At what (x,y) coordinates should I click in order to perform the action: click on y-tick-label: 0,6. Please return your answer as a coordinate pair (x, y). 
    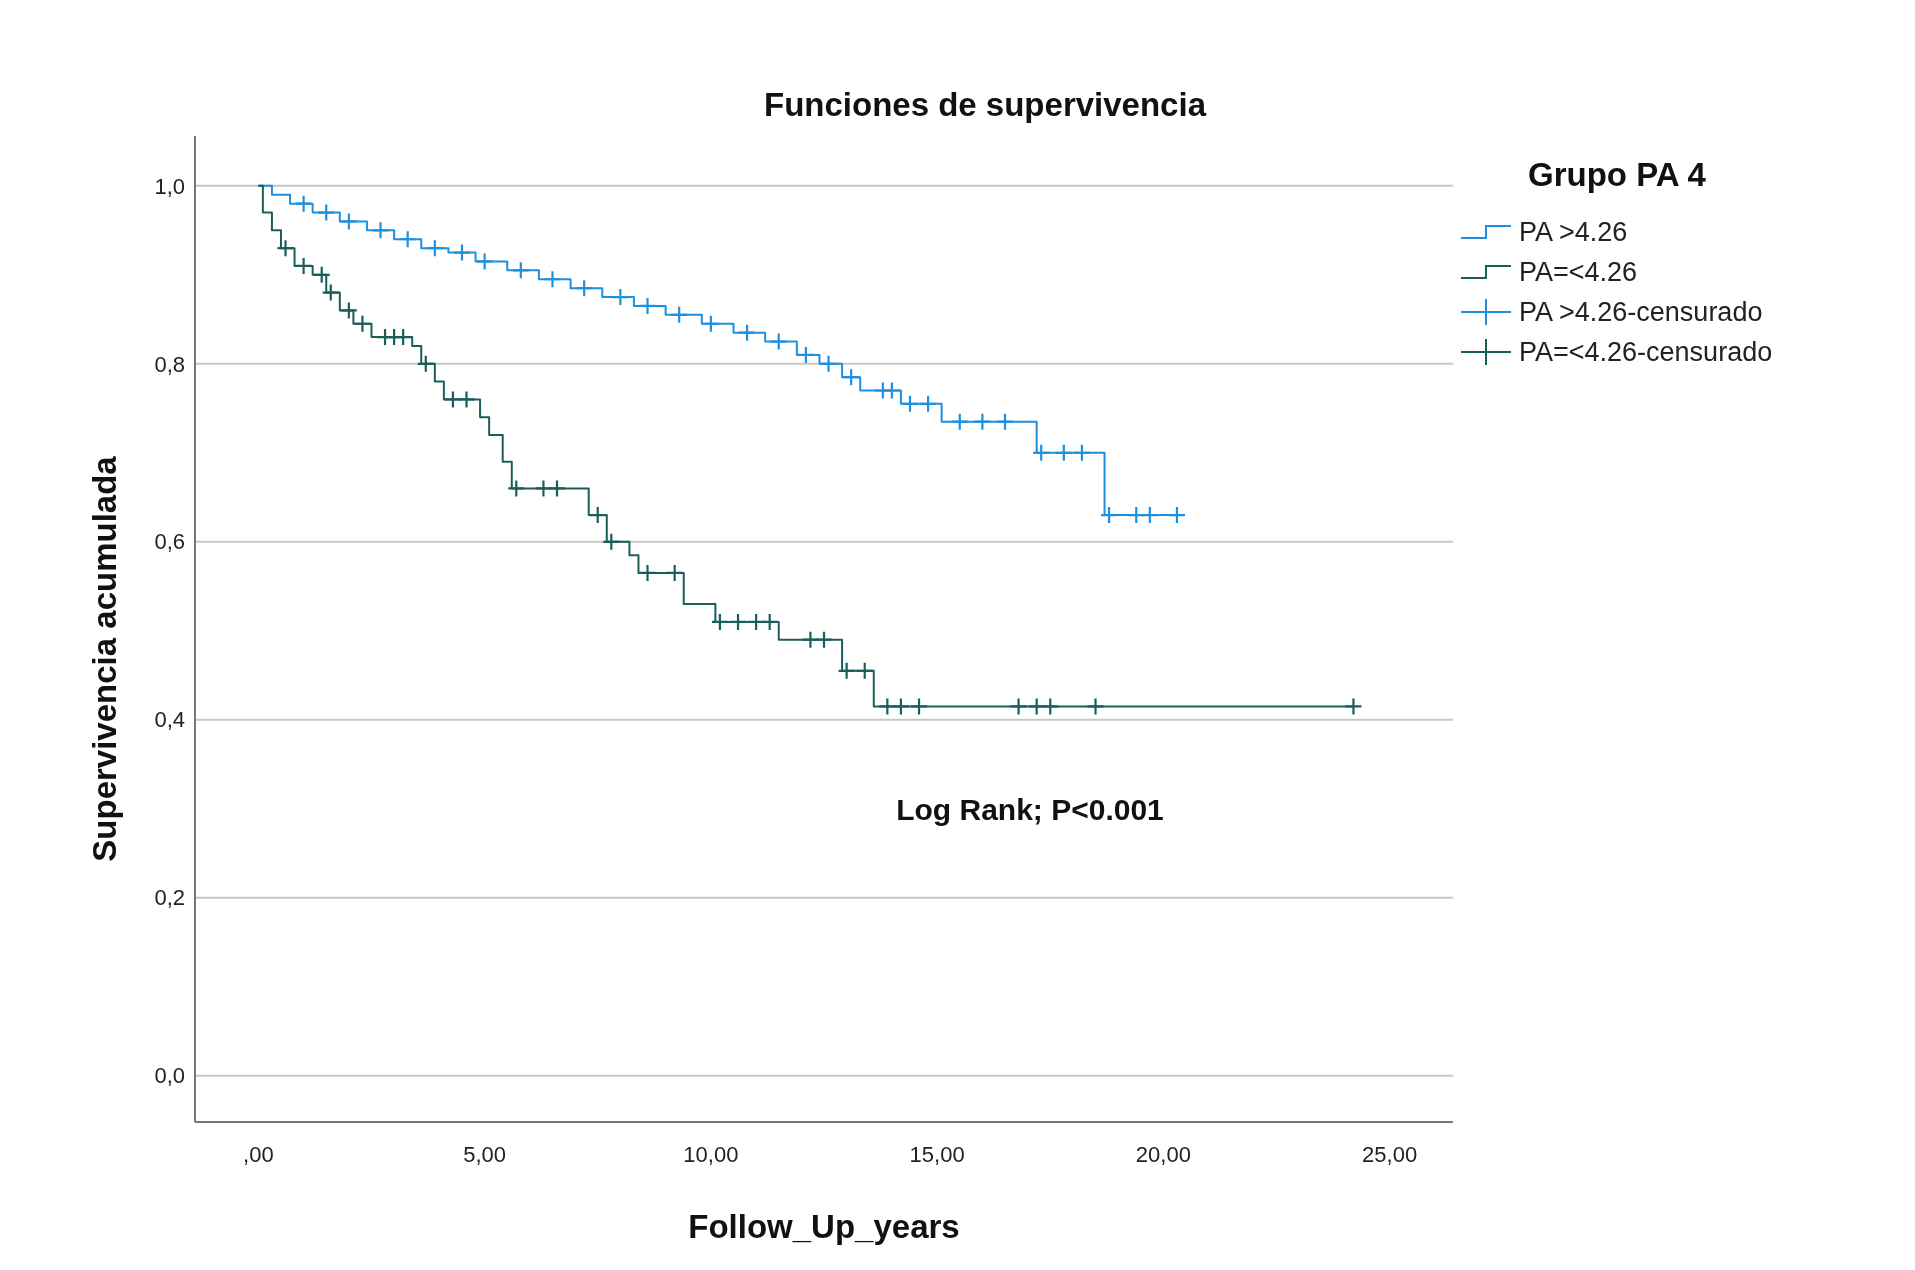
    Looking at the image, I should click on (169, 542).